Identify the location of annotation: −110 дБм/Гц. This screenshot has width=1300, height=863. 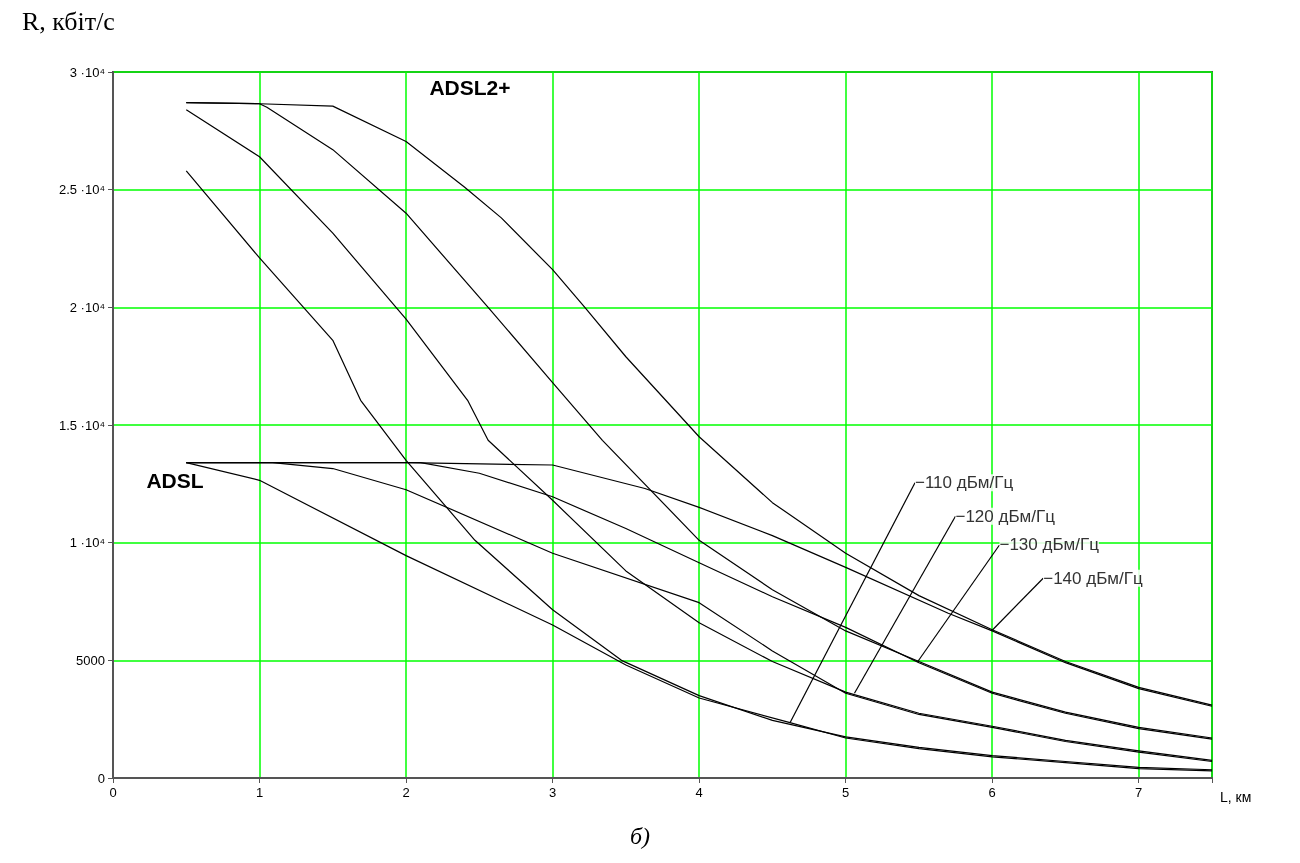
(964, 483).